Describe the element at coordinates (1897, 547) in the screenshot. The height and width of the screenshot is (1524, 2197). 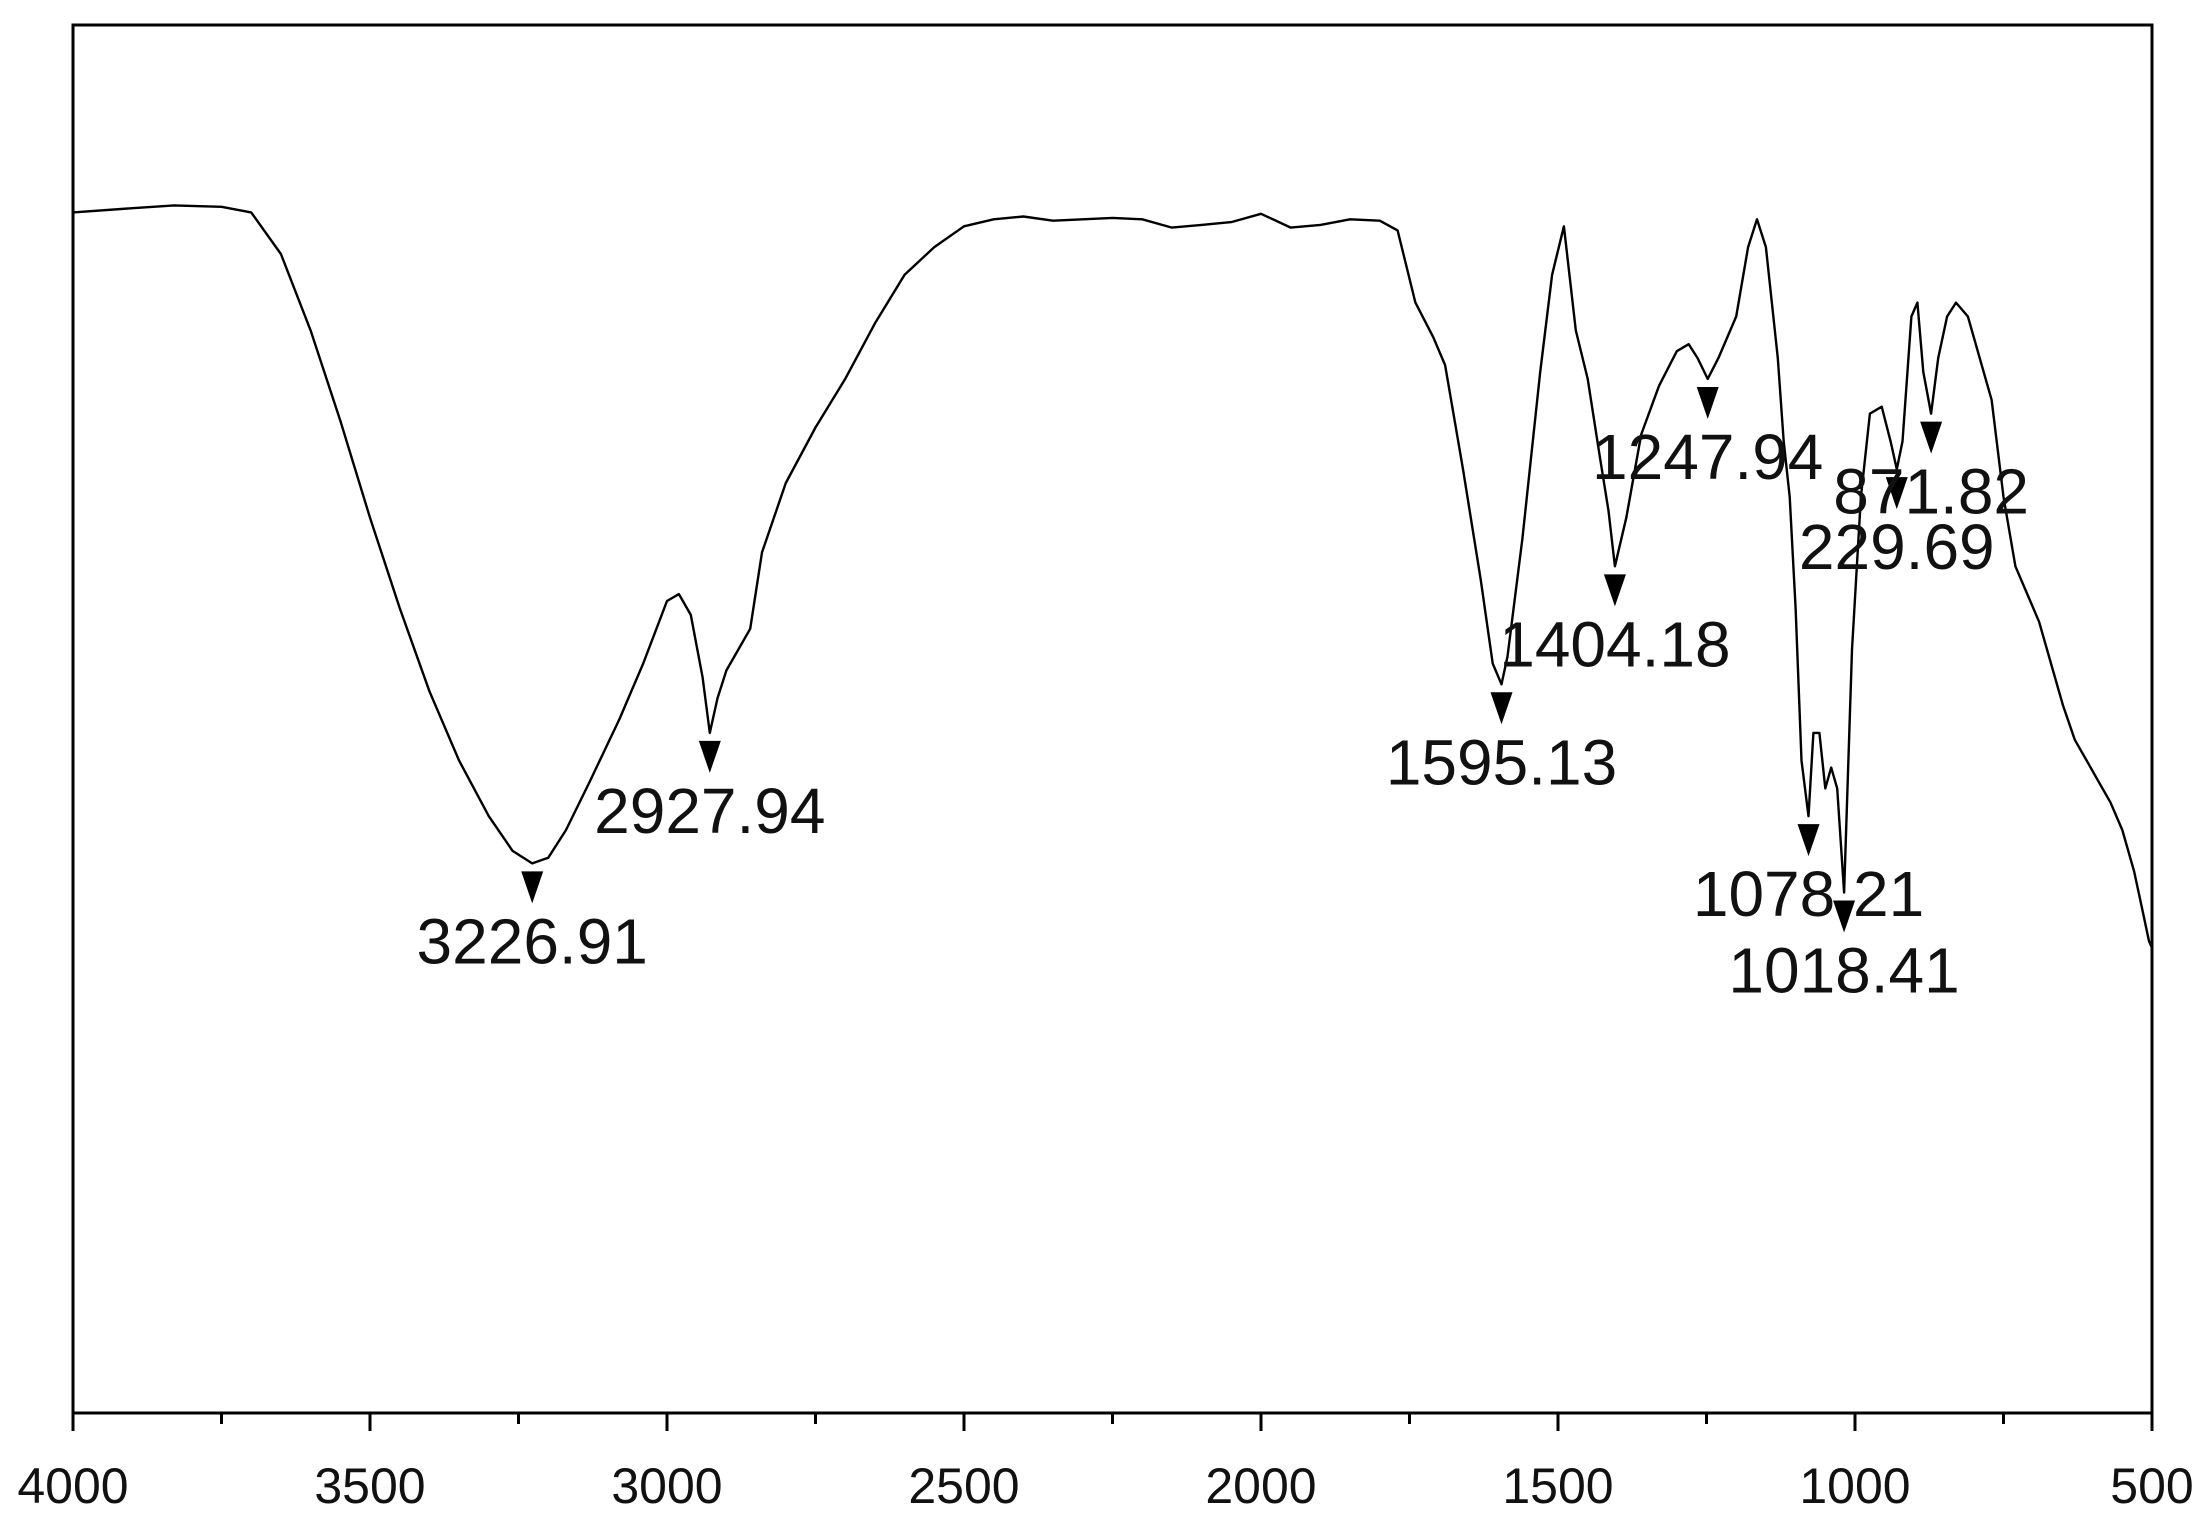
I see `peak-label: 229.69` at that location.